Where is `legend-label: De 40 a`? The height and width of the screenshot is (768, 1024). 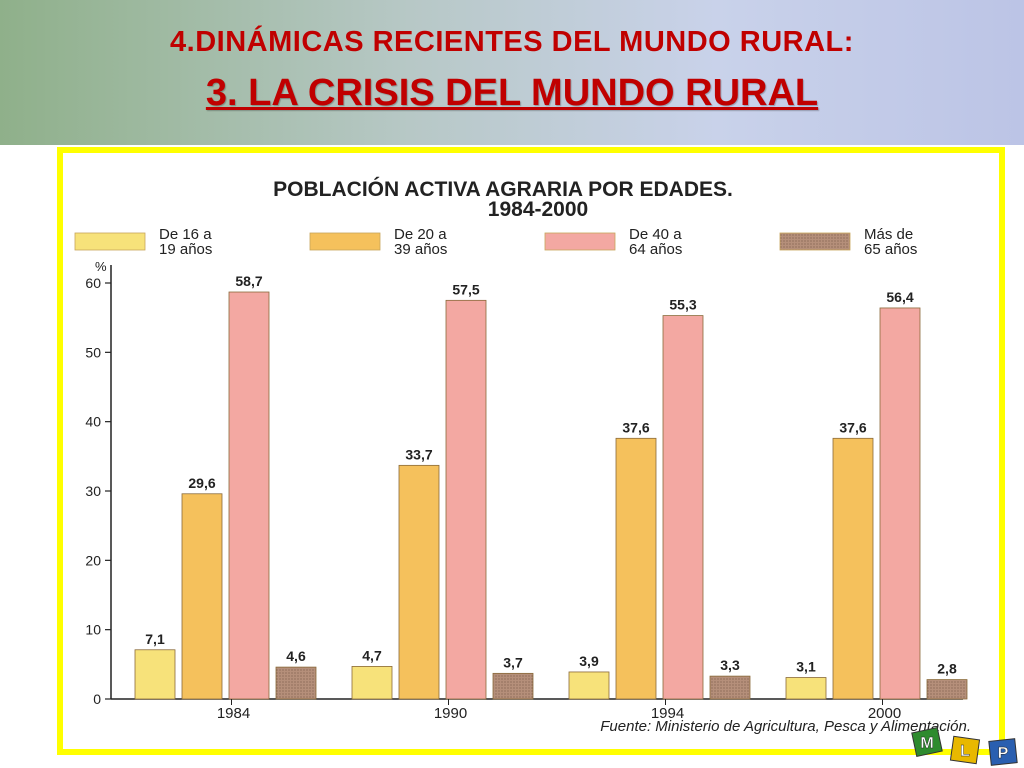 legend-label: De 40 a is located at coordinates (655, 234).